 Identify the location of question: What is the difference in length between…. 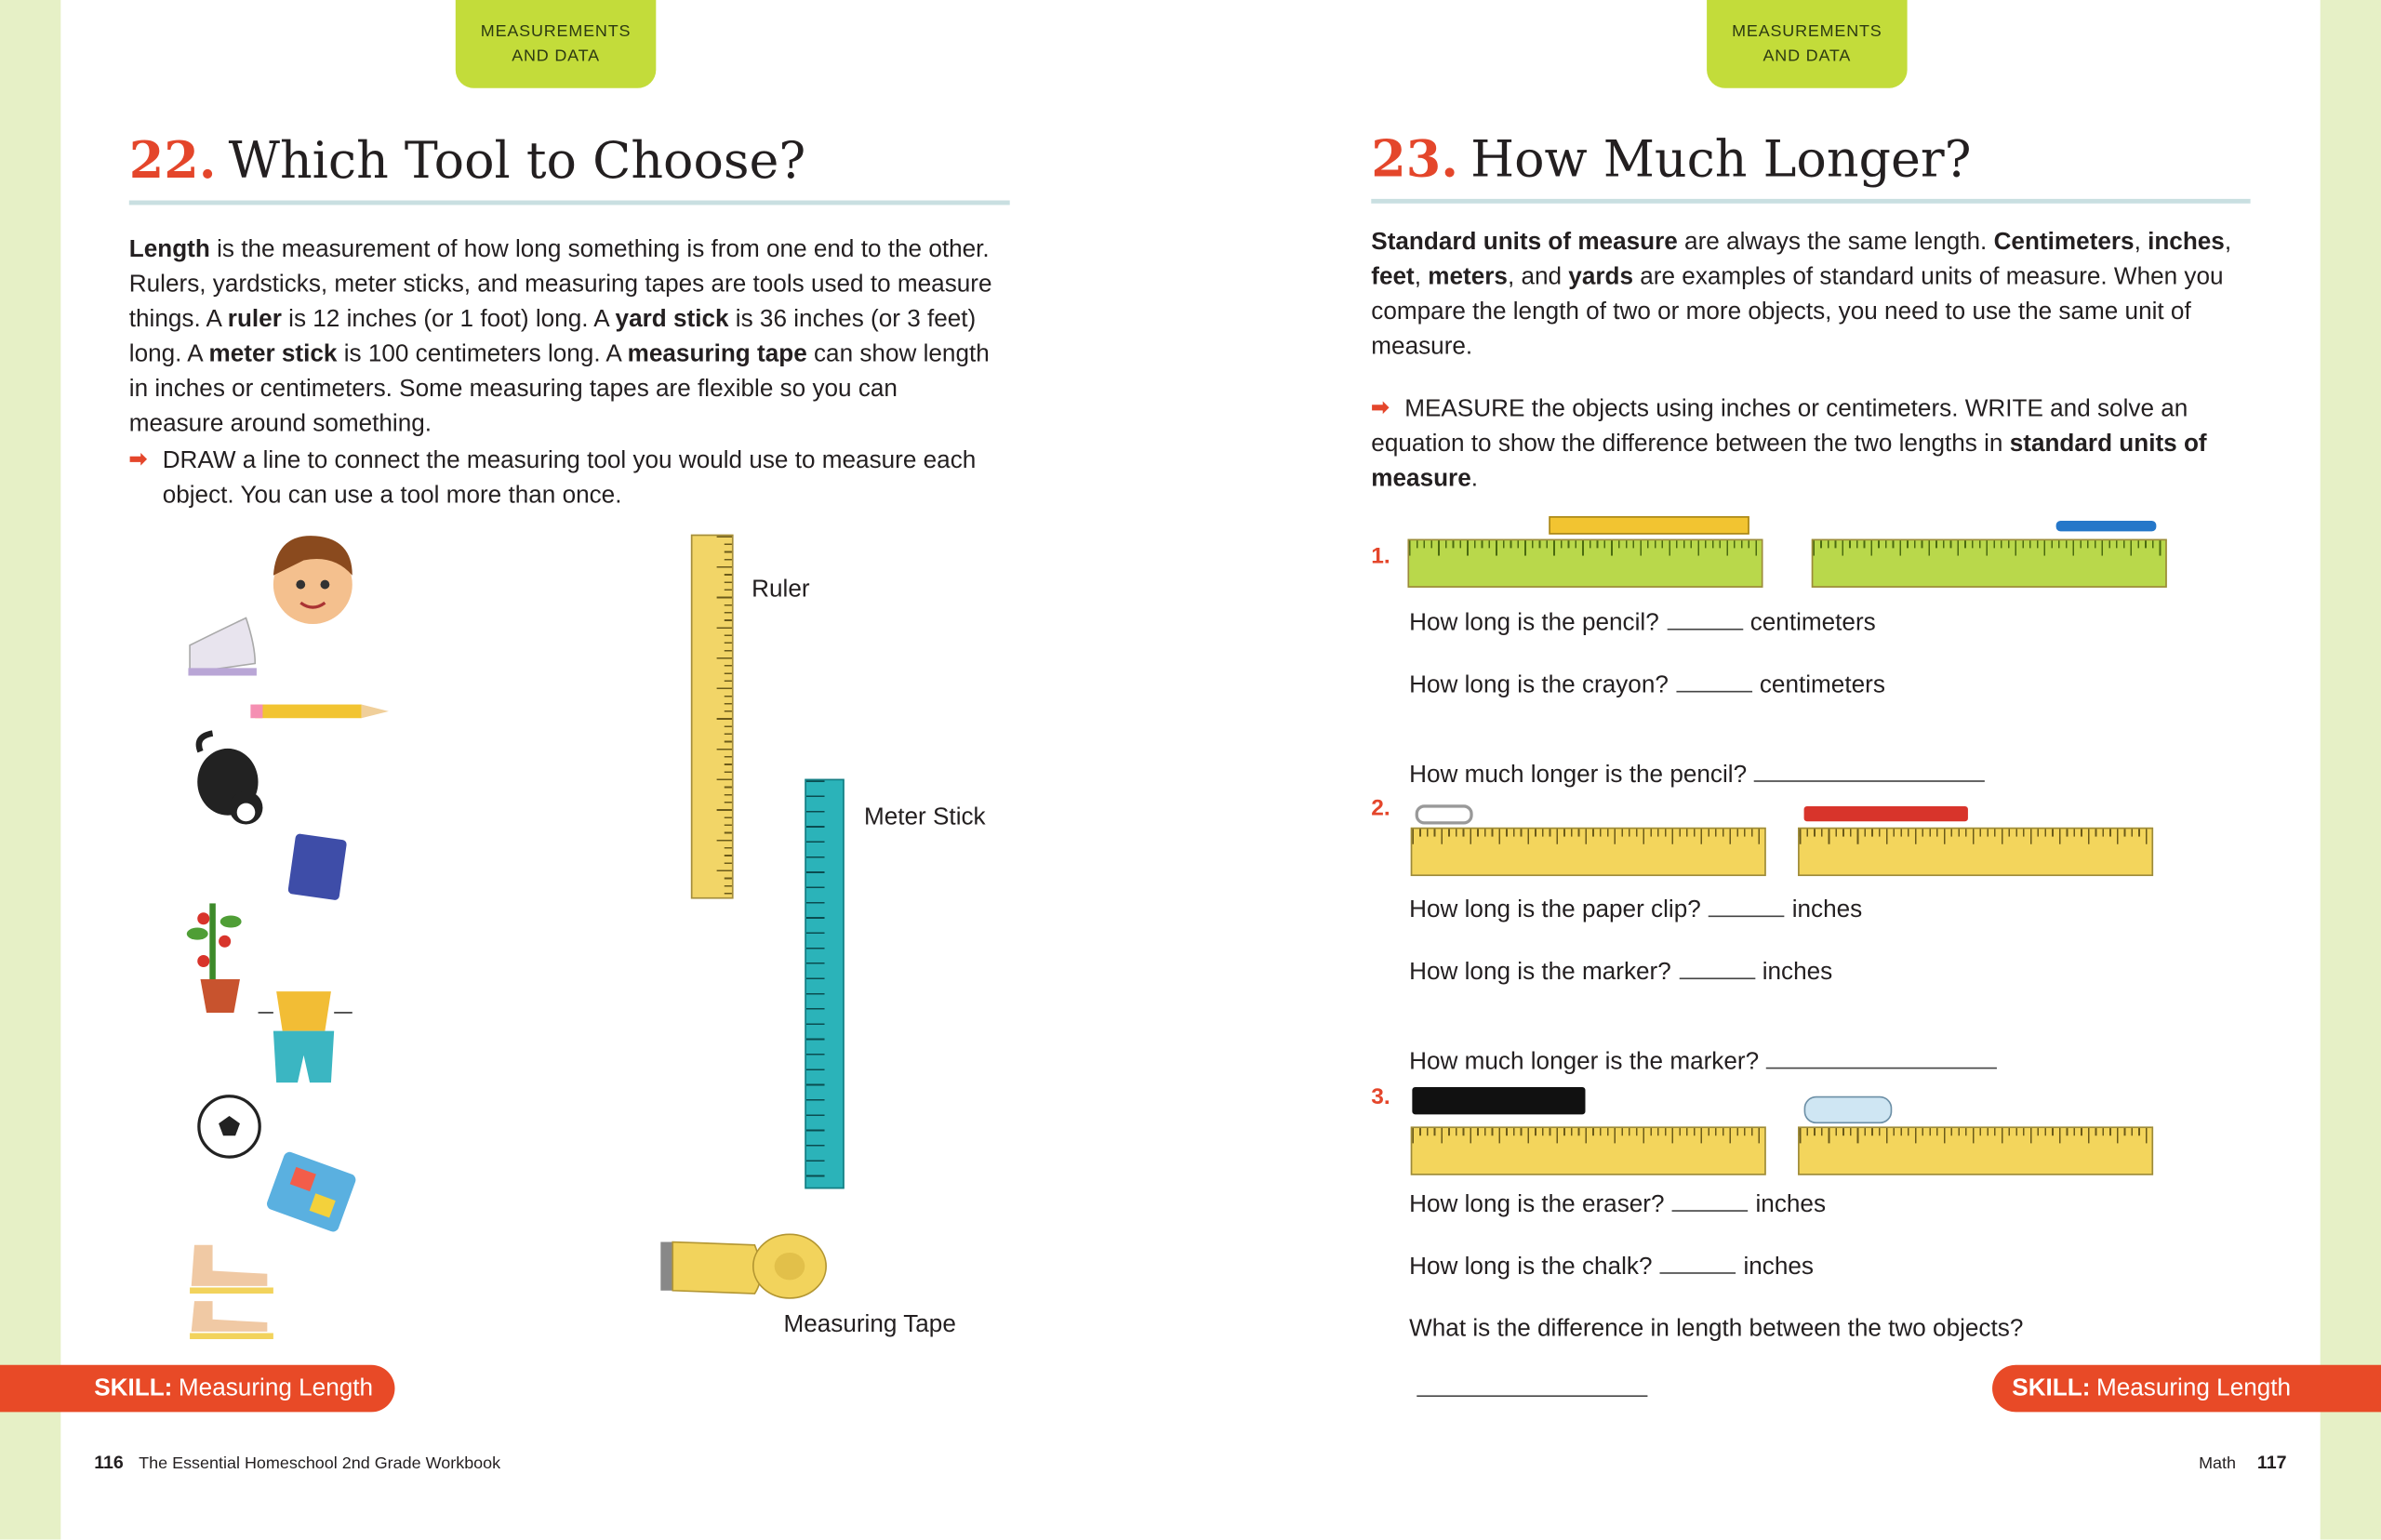
(1743, 1360).